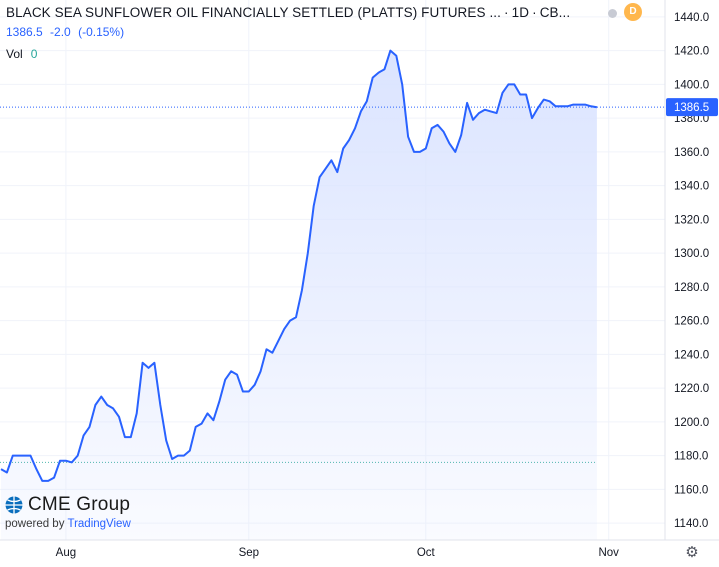 The height and width of the screenshot is (567, 719). I want to click on y-tick-label: 1400.0, so click(691, 85).